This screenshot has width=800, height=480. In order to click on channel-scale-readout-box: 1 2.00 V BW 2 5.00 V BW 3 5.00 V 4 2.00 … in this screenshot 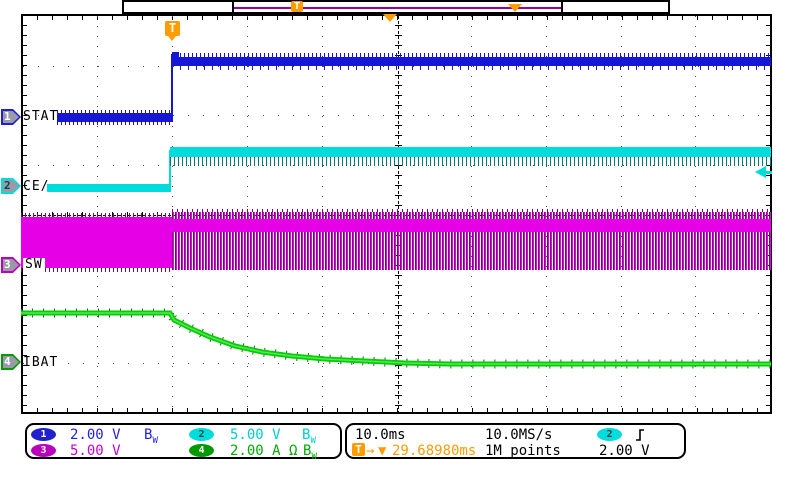, I will do `click(183, 442)`.